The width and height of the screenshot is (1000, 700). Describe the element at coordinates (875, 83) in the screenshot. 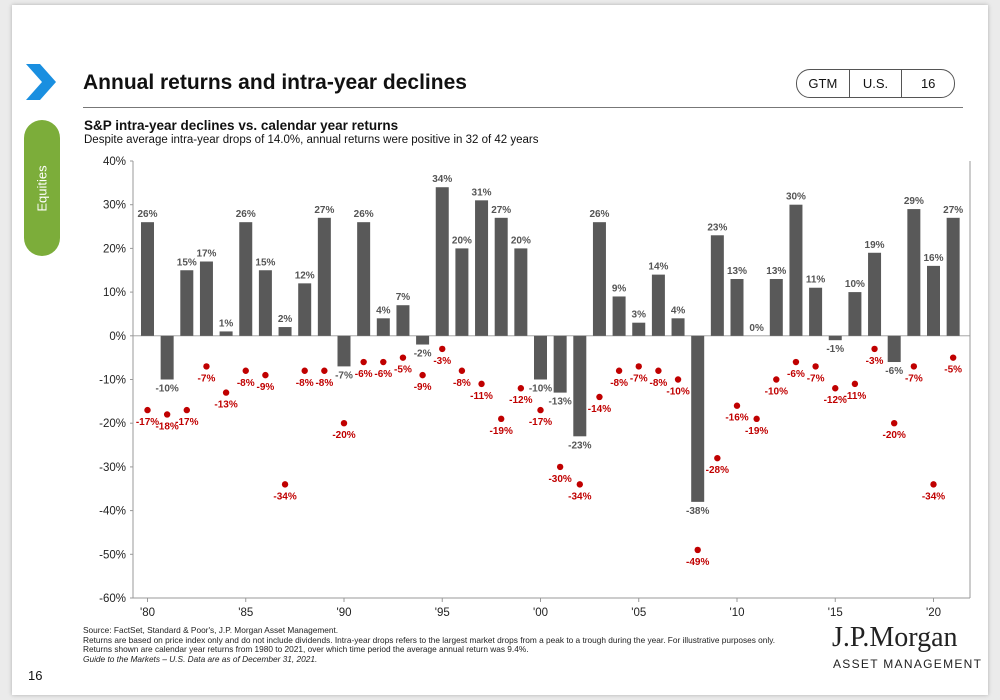

I see `badge-region: U.S.` at that location.